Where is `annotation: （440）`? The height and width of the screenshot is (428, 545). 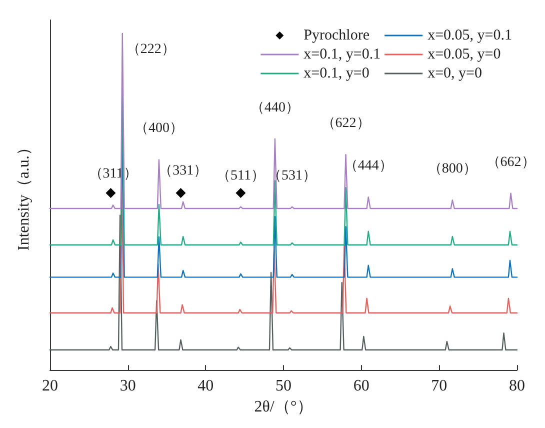 annotation: （440） is located at coordinates (275, 108).